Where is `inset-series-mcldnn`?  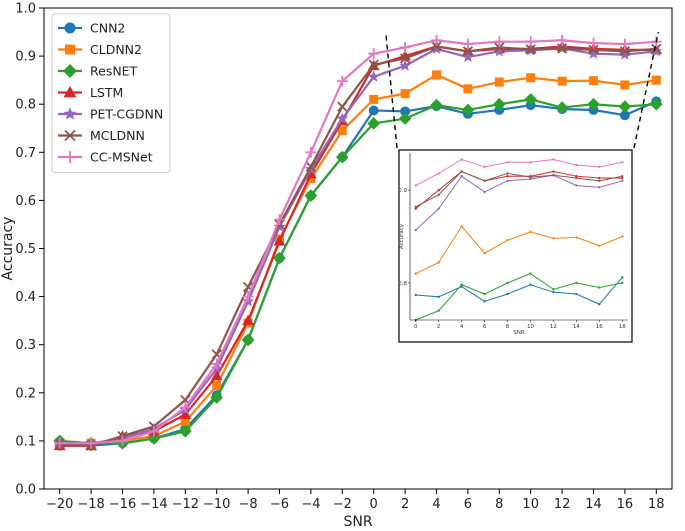 inset-series-mcldnn is located at coordinates (519, 189).